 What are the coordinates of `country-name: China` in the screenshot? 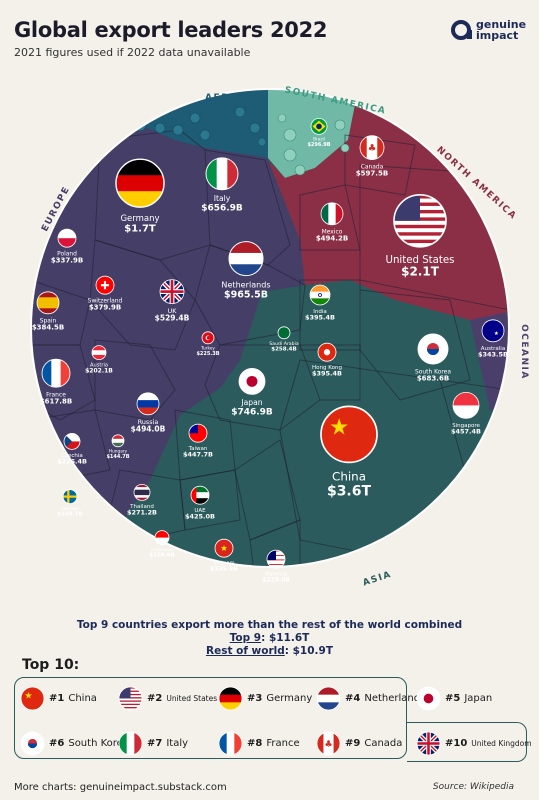 It's located at (349, 477).